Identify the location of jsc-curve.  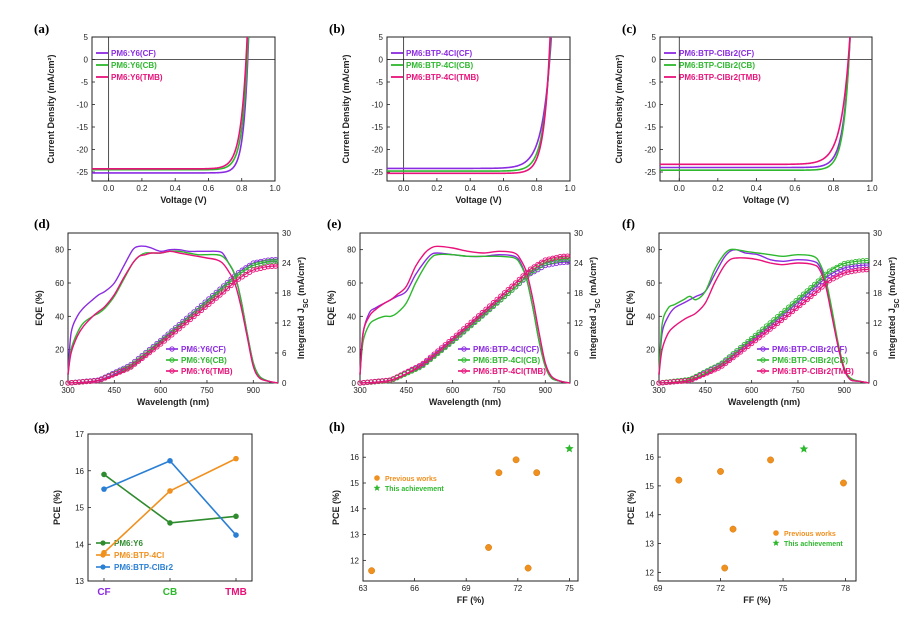
(764, 324).